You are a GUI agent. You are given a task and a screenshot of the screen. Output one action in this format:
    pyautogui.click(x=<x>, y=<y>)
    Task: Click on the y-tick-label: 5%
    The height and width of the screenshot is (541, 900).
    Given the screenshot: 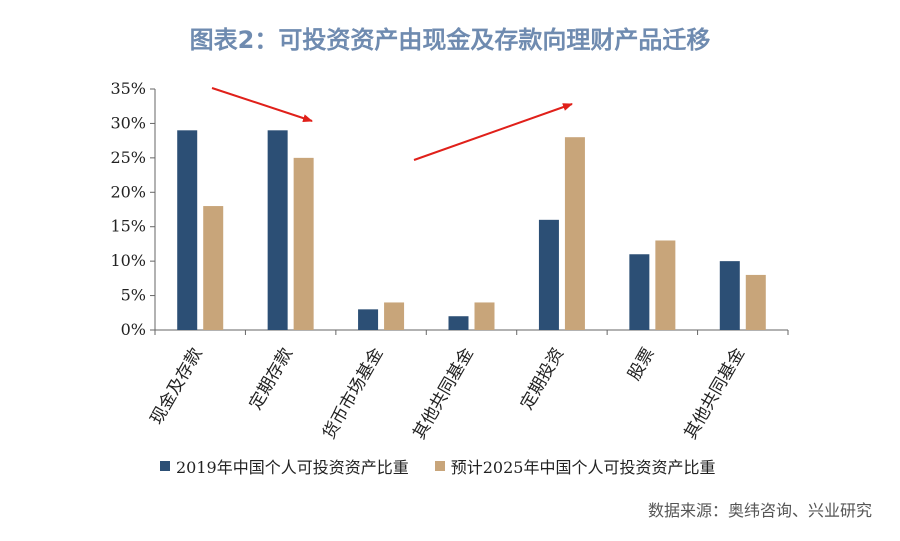 What is the action you would take?
    pyautogui.click(x=133, y=295)
    